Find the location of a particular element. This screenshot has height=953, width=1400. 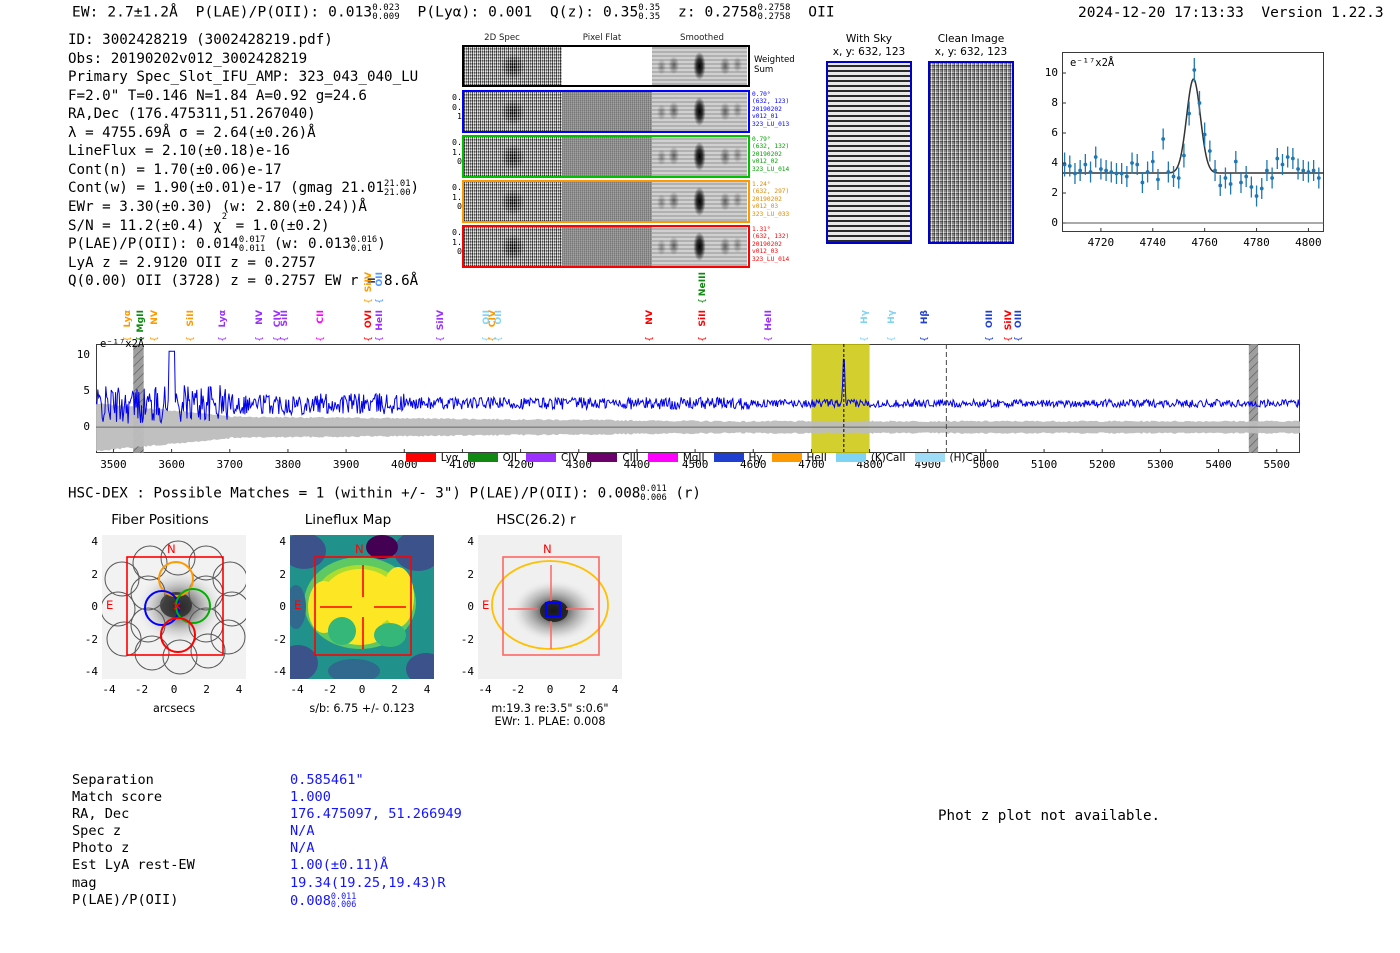

clean-image-coords: x, y: 632, 123 is located at coordinates (971, 52).